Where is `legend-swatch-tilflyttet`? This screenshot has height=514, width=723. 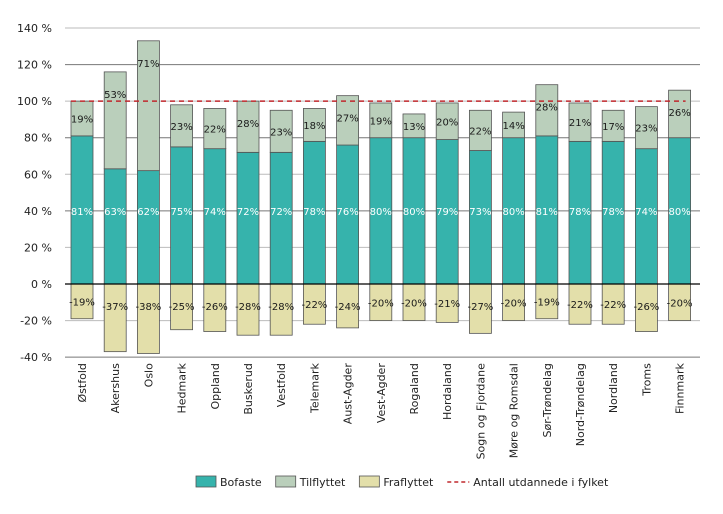 legend-swatch-tilflyttet is located at coordinates (286, 481).